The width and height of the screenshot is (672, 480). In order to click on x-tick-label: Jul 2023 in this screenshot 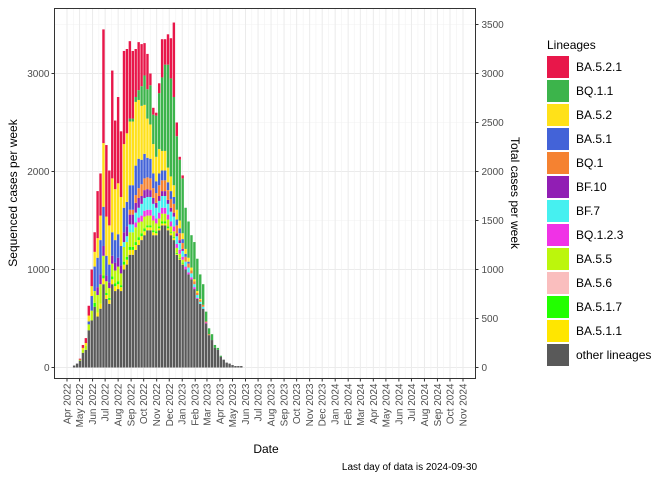, I will do `click(259, 402)`.